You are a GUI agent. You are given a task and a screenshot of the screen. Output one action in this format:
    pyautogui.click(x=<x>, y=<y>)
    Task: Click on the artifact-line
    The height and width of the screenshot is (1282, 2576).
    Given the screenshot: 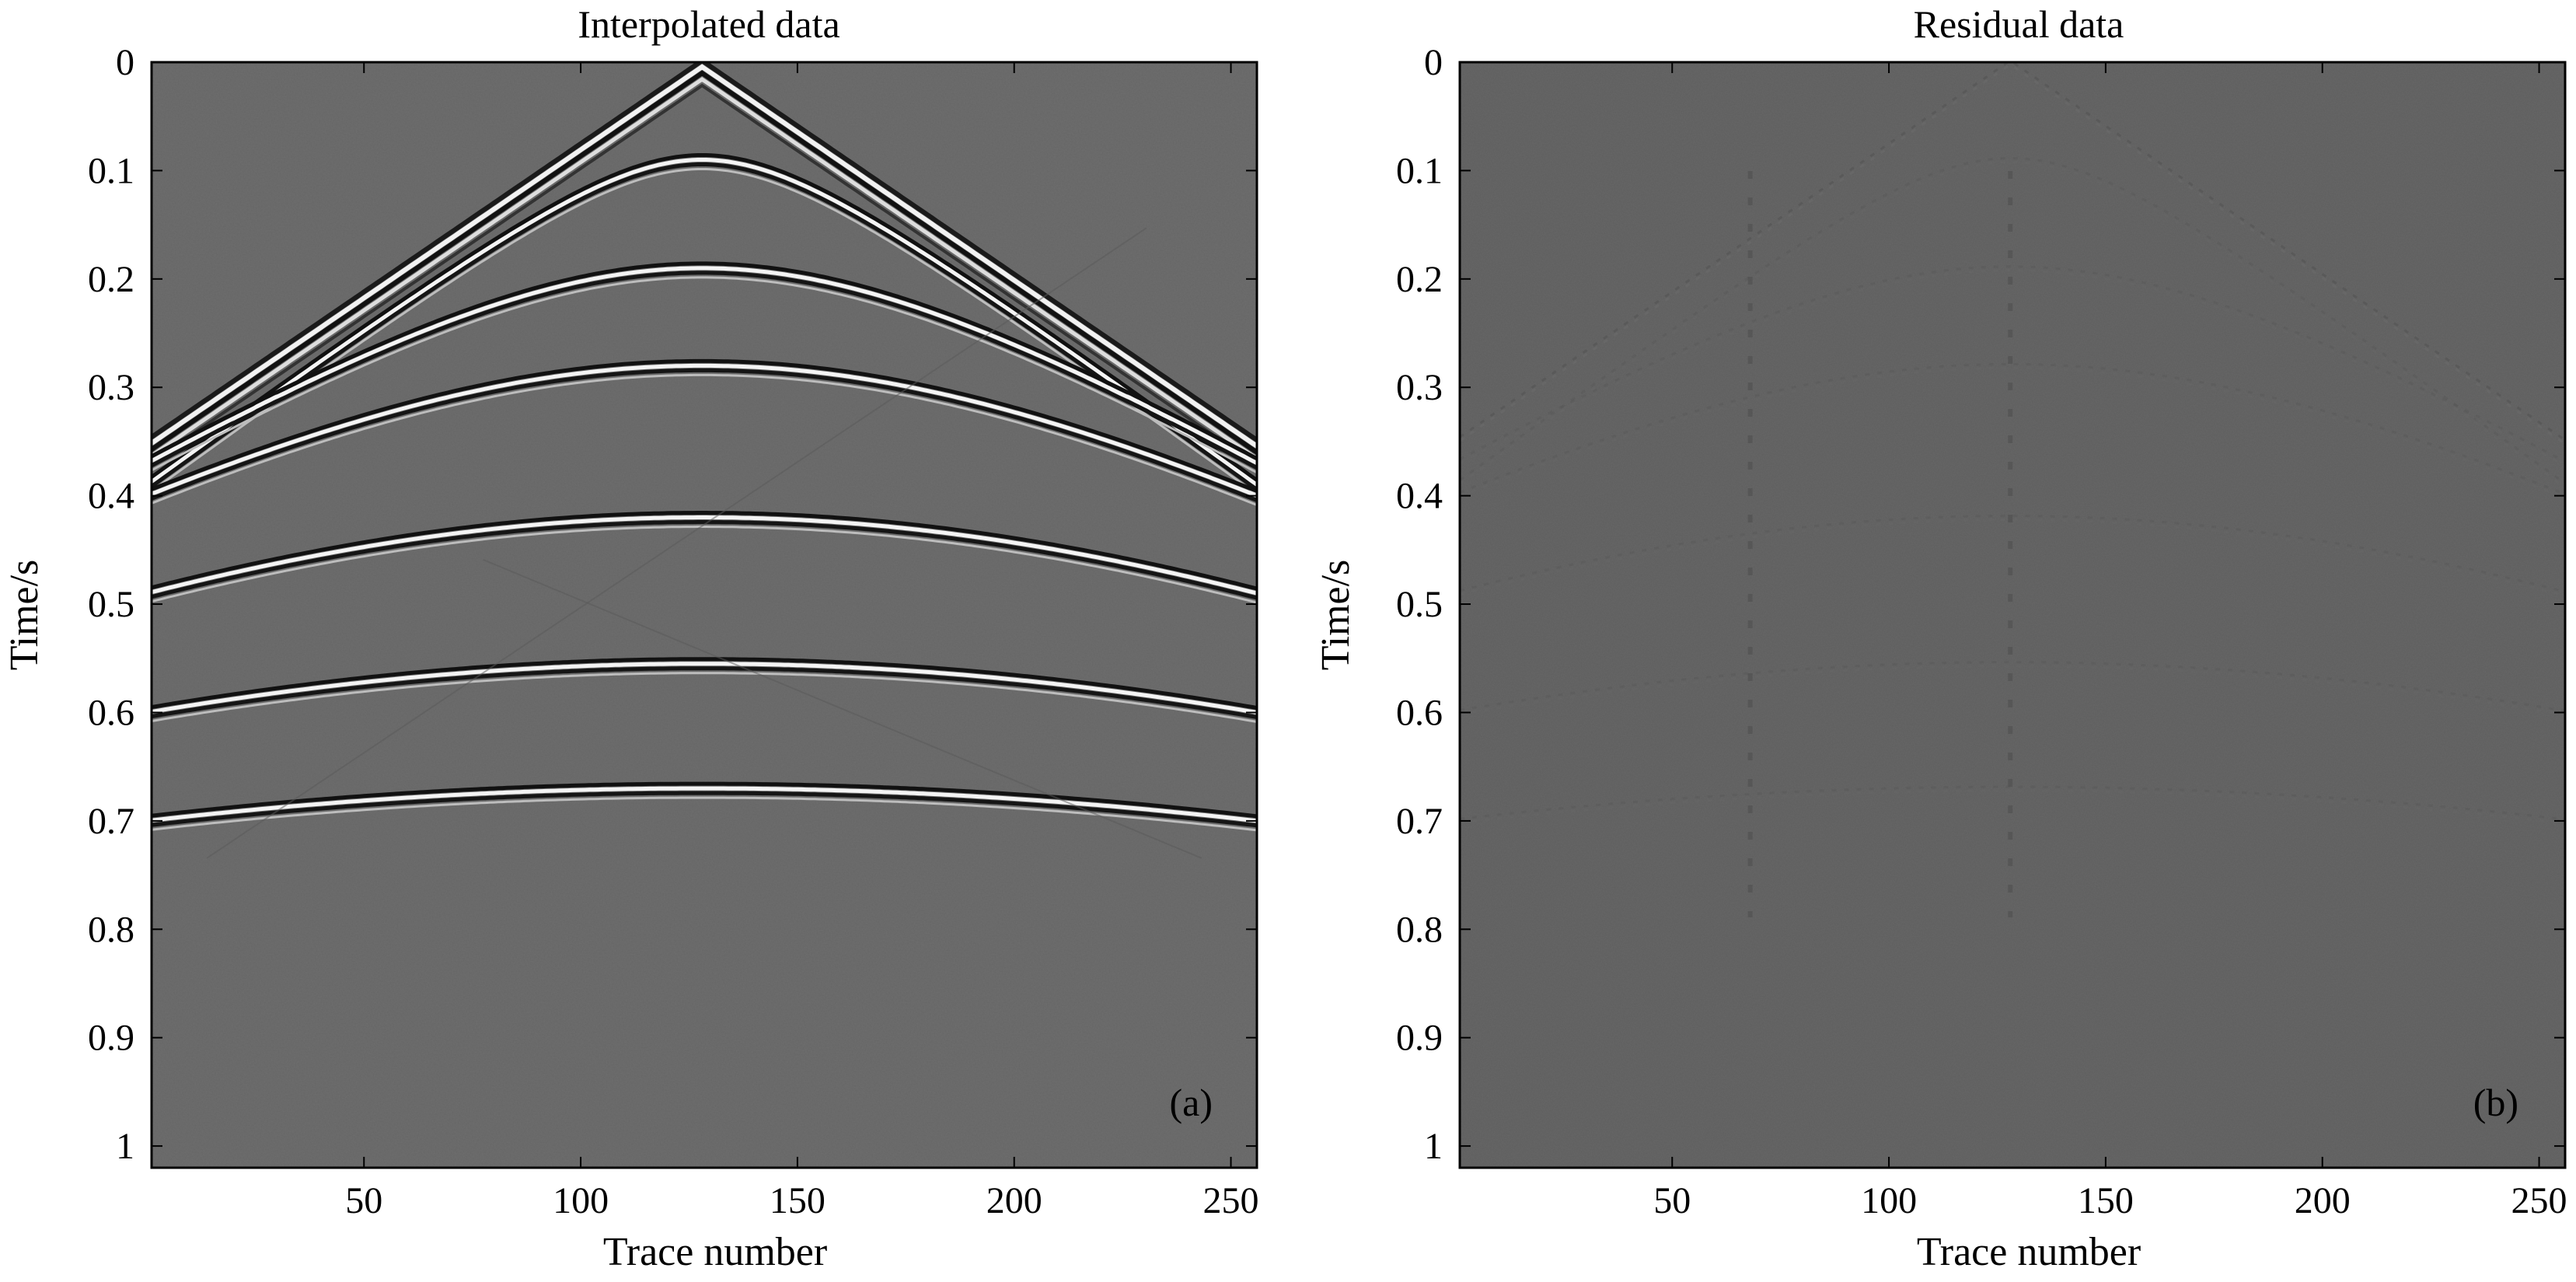 What is the action you would take?
    pyautogui.click(x=843, y=708)
    